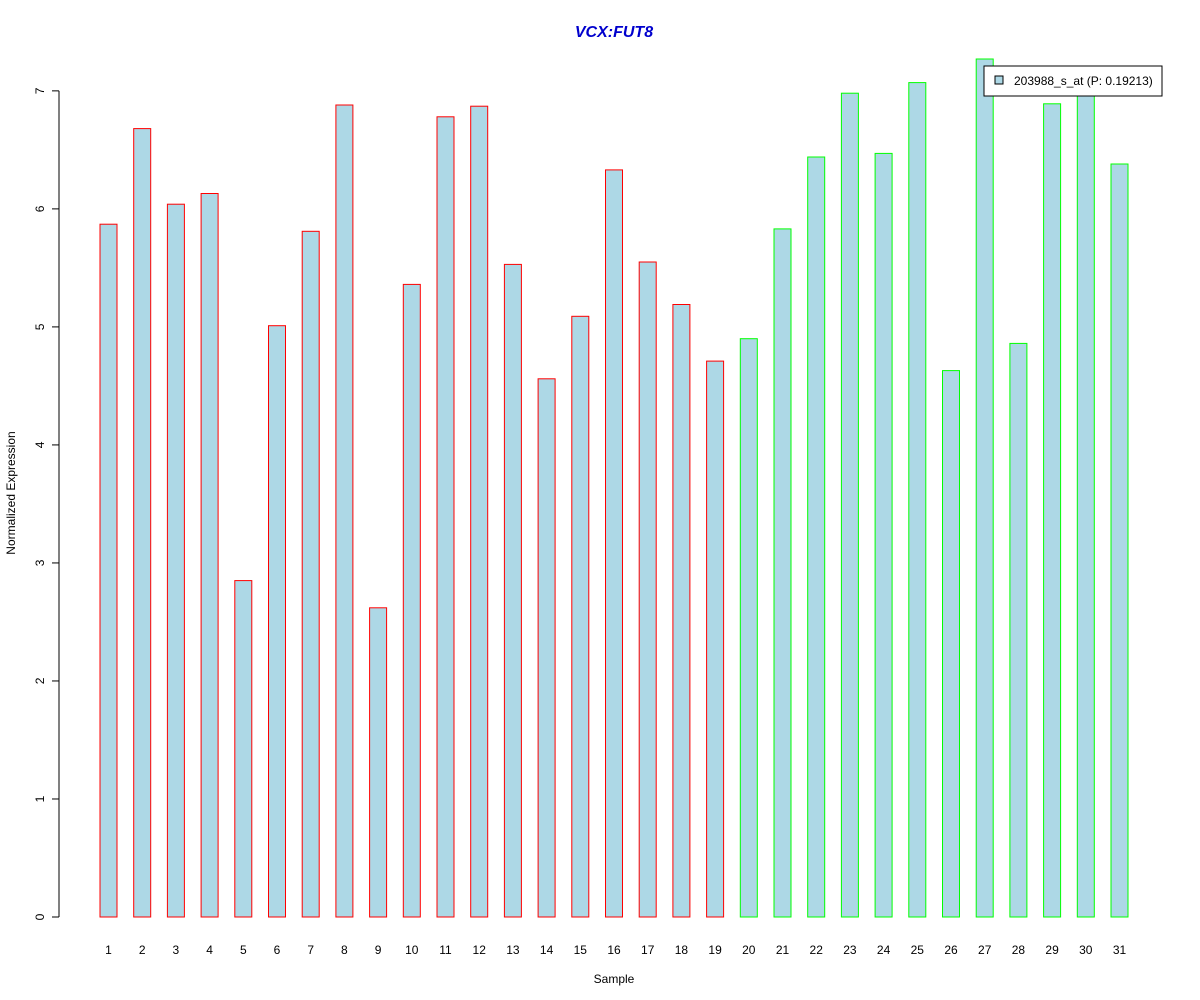  I want to click on x-tick-label: 6, so click(277, 950).